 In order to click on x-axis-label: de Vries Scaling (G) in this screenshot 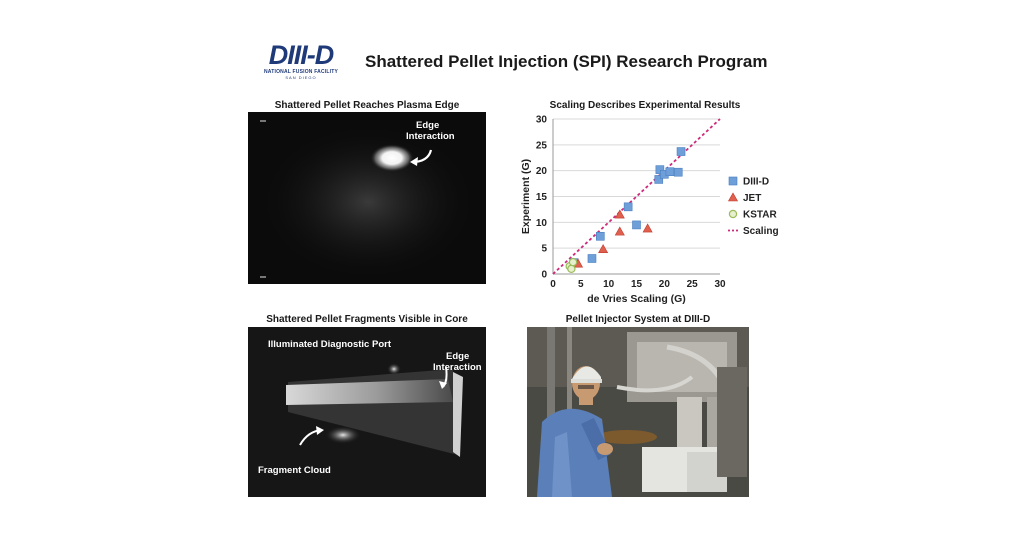, I will do `click(636, 299)`.